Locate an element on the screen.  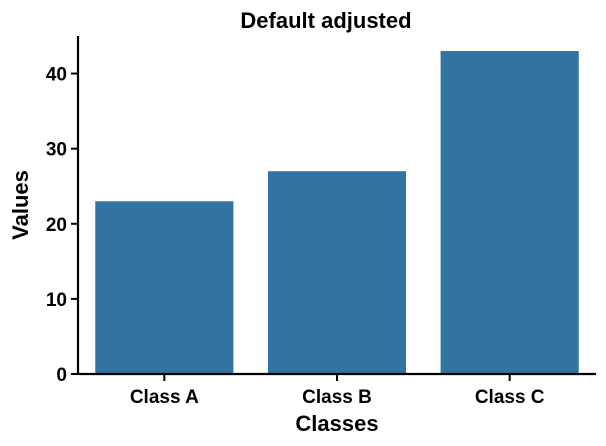
chart-title: Default adjusted is located at coordinates (325, 20).